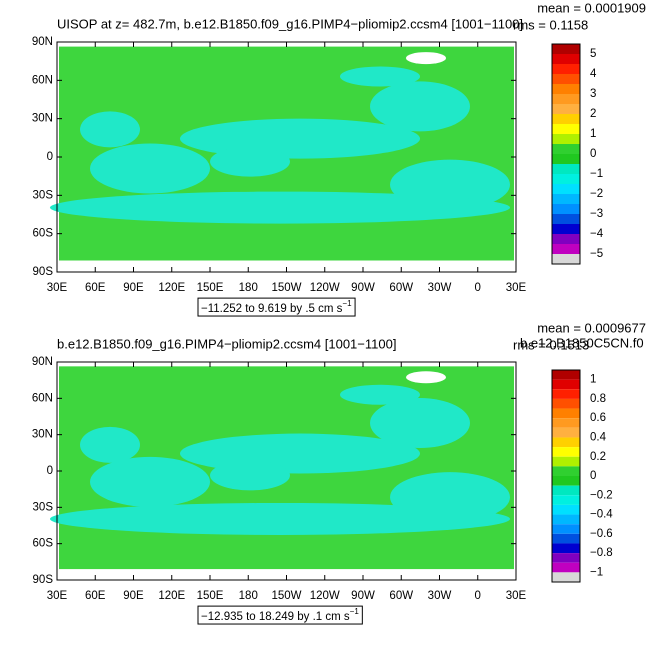  What do you see at coordinates (593, 114) in the screenshot?
I see `colorbar-label: 2` at bounding box center [593, 114].